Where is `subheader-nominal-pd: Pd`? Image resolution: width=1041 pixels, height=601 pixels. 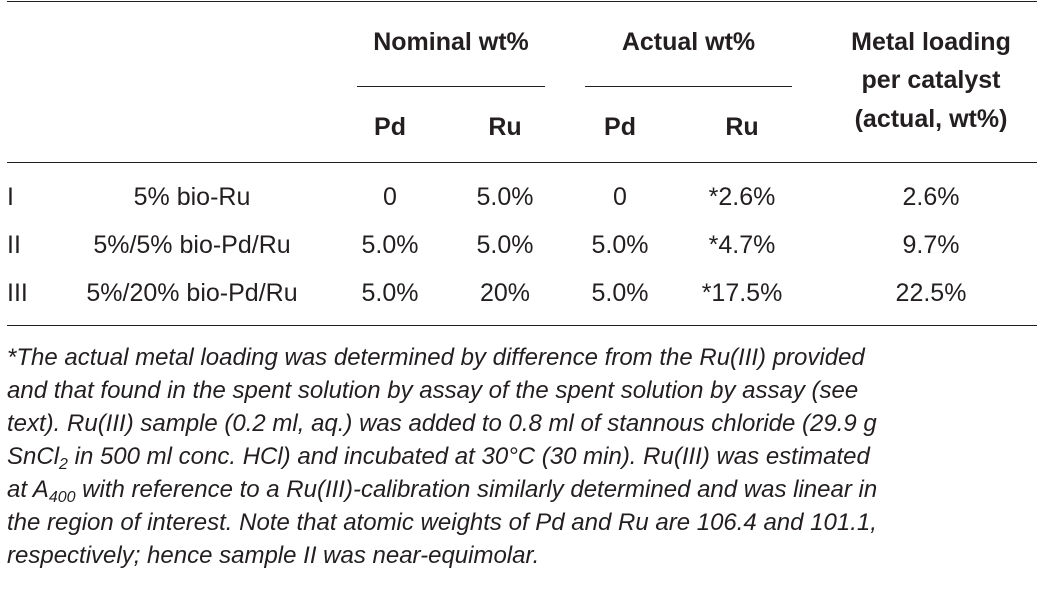 subheader-nominal-pd: Pd is located at coordinates (390, 127).